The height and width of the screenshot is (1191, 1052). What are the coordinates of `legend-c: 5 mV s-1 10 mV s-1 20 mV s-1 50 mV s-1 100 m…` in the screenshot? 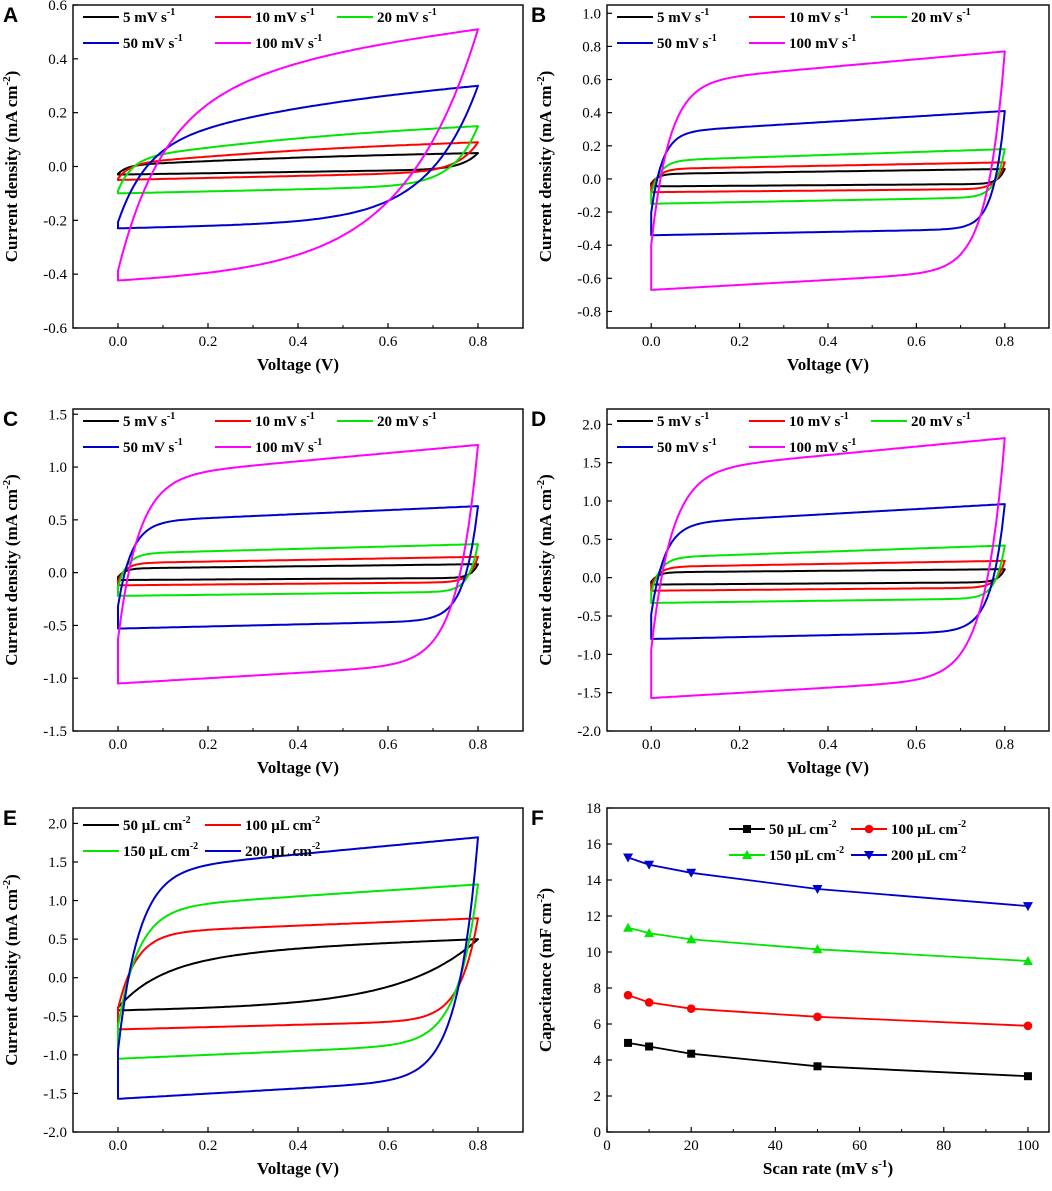 It's located at (260, 433).